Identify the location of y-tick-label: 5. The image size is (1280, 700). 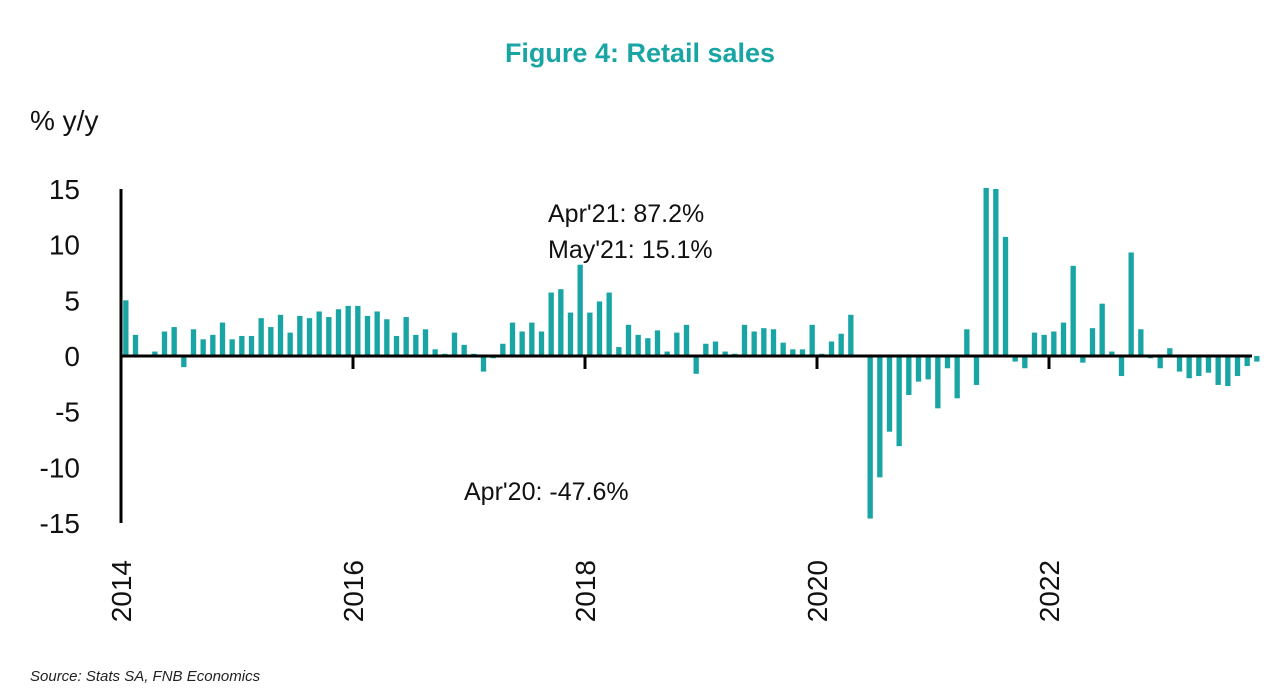
(72, 300).